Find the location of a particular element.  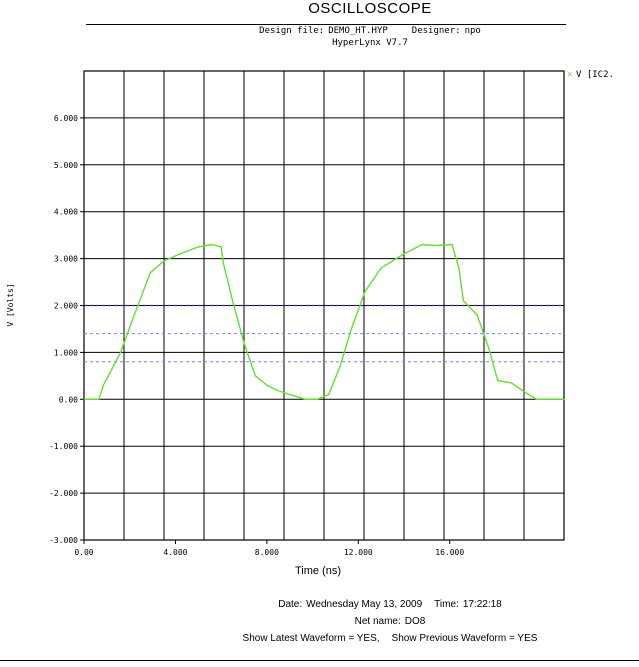

net-line: Net name: DO8 is located at coordinates (319, 621).